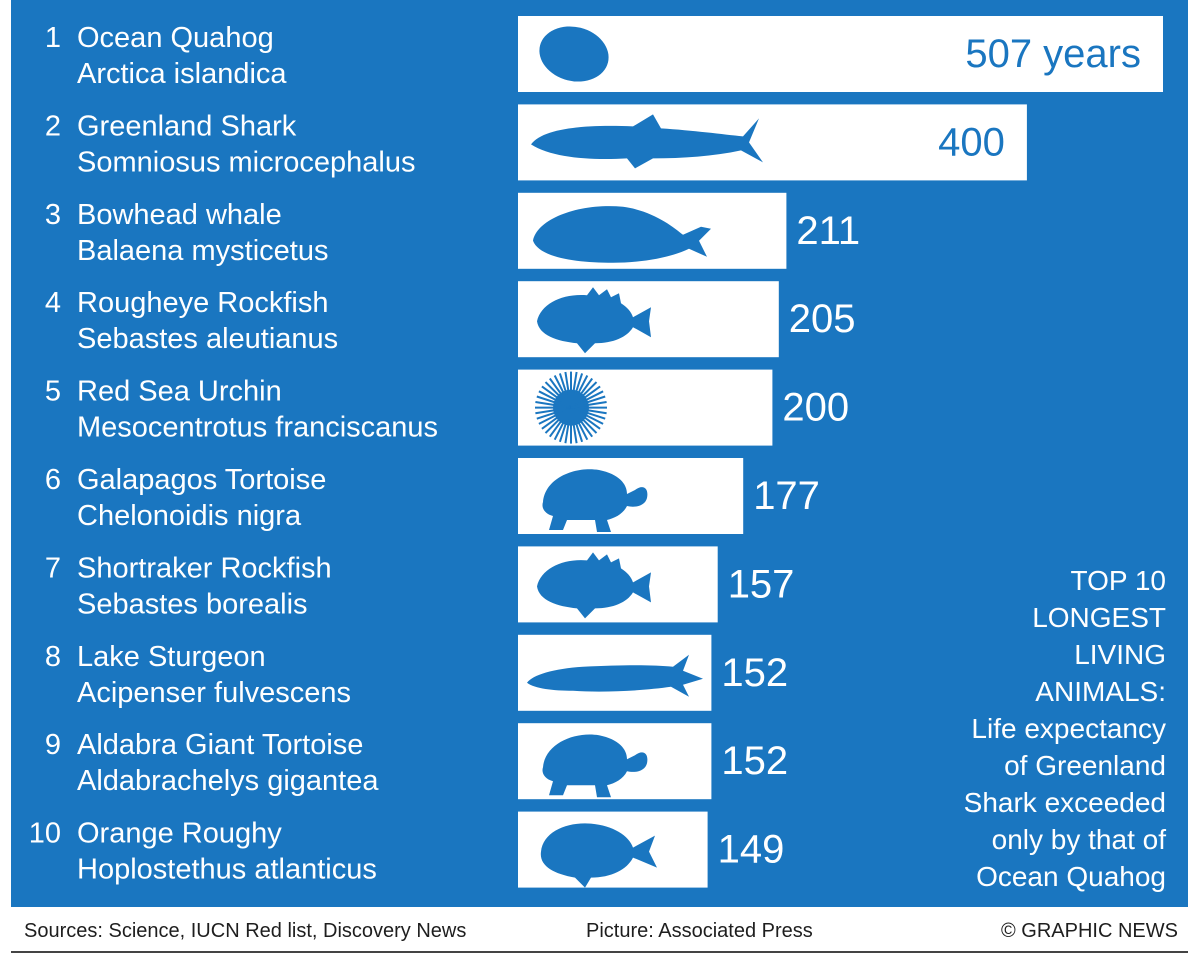 This screenshot has width=1200, height=957. I want to click on latin-name: Mesocentrotus franciscanus, so click(257, 428).